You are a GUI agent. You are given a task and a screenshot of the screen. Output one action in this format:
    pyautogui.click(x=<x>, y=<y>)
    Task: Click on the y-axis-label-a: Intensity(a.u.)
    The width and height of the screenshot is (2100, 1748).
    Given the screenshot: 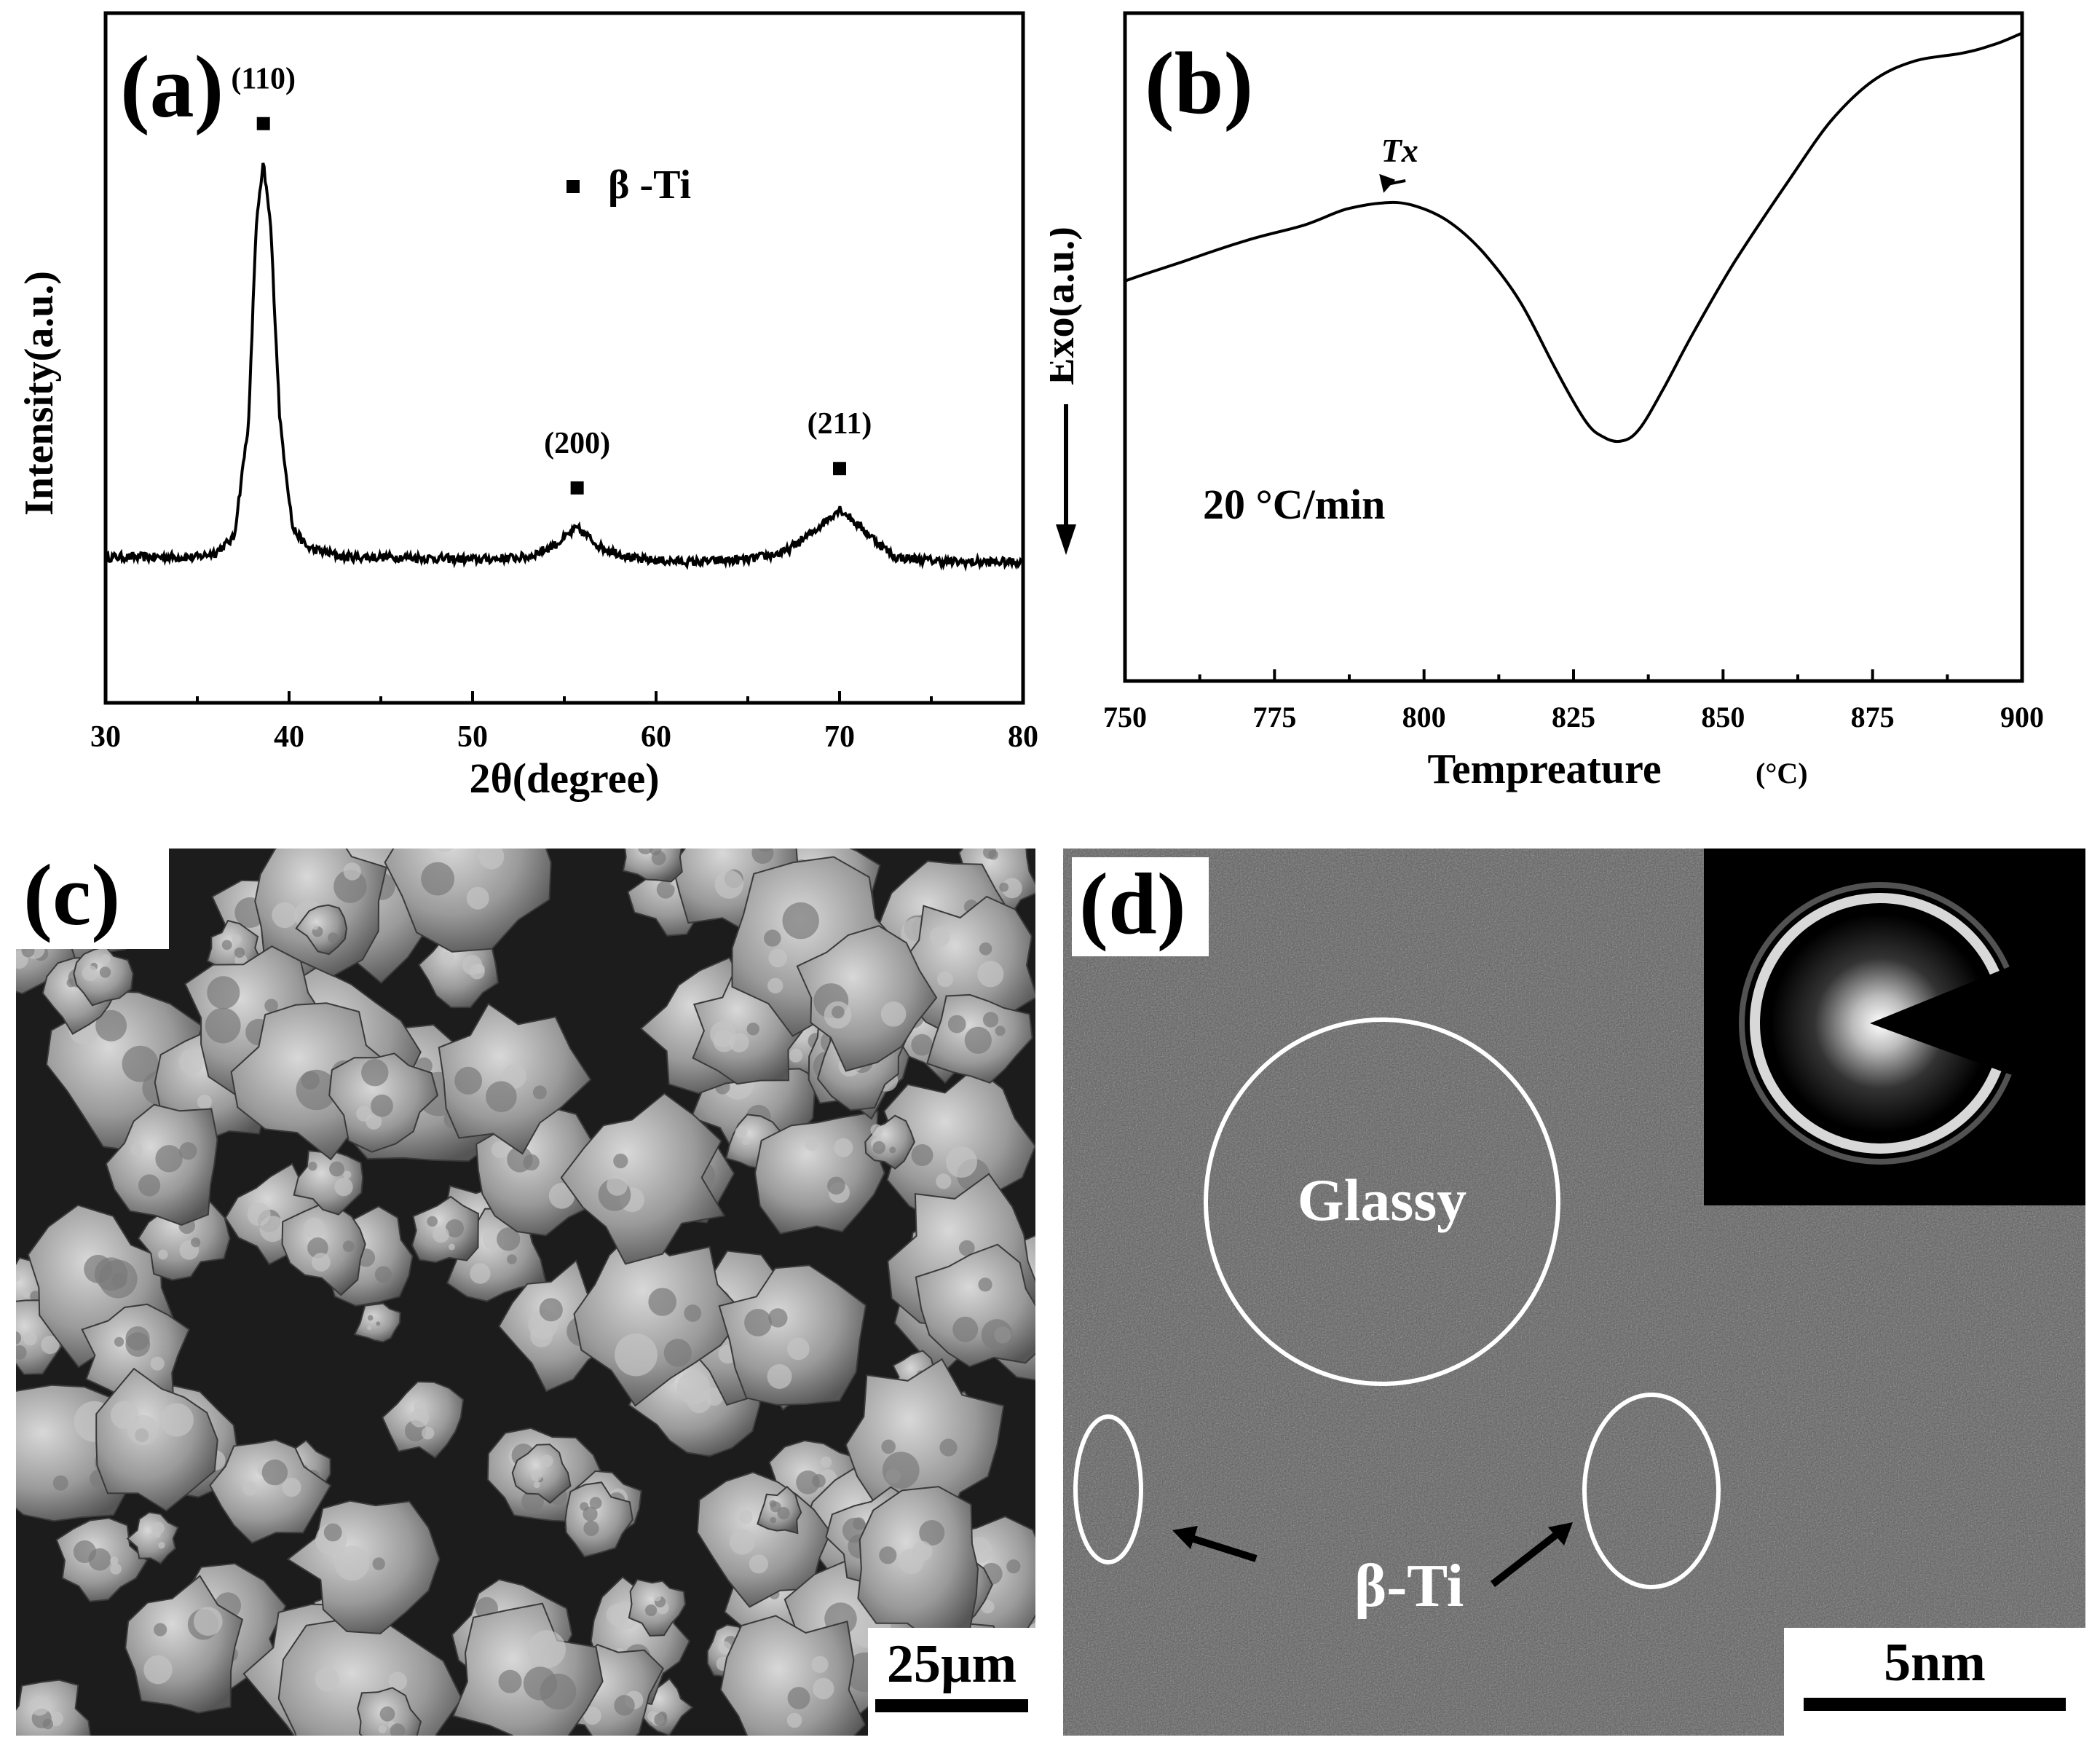 What is the action you would take?
    pyautogui.click(x=39, y=394)
    